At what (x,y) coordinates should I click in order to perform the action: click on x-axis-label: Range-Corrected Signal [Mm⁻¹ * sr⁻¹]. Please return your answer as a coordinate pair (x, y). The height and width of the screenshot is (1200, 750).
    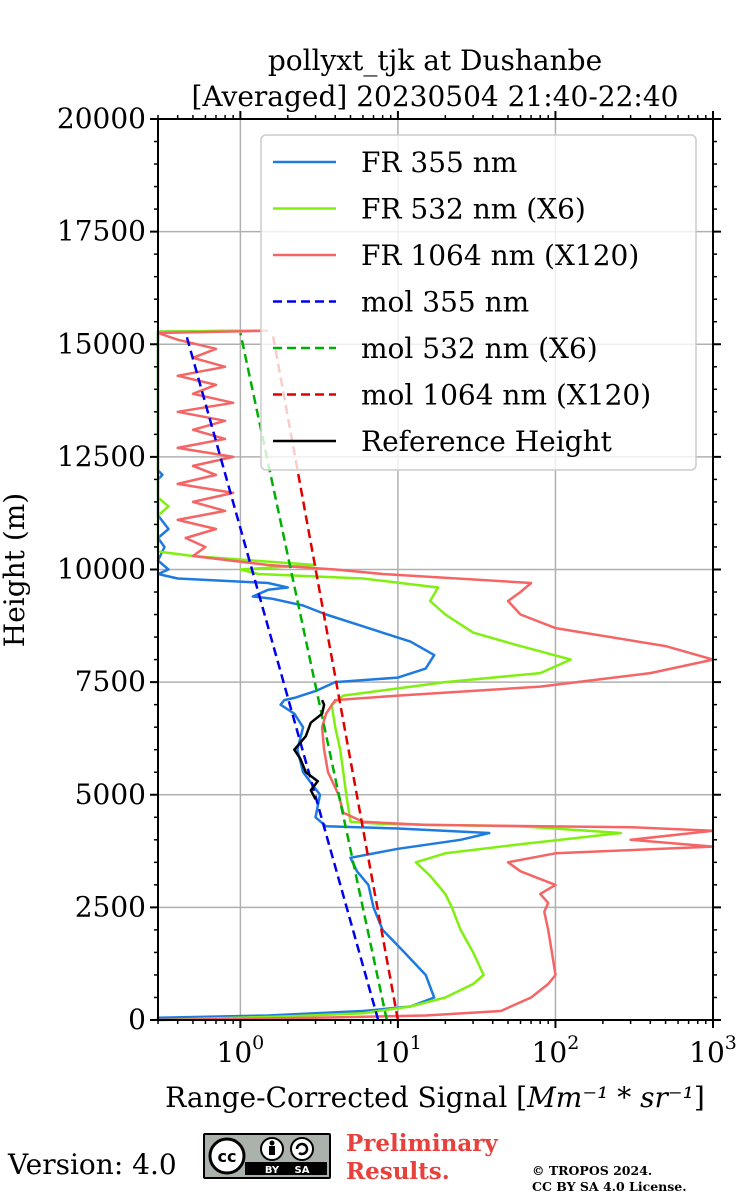
    Looking at the image, I should click on (435, 1097).